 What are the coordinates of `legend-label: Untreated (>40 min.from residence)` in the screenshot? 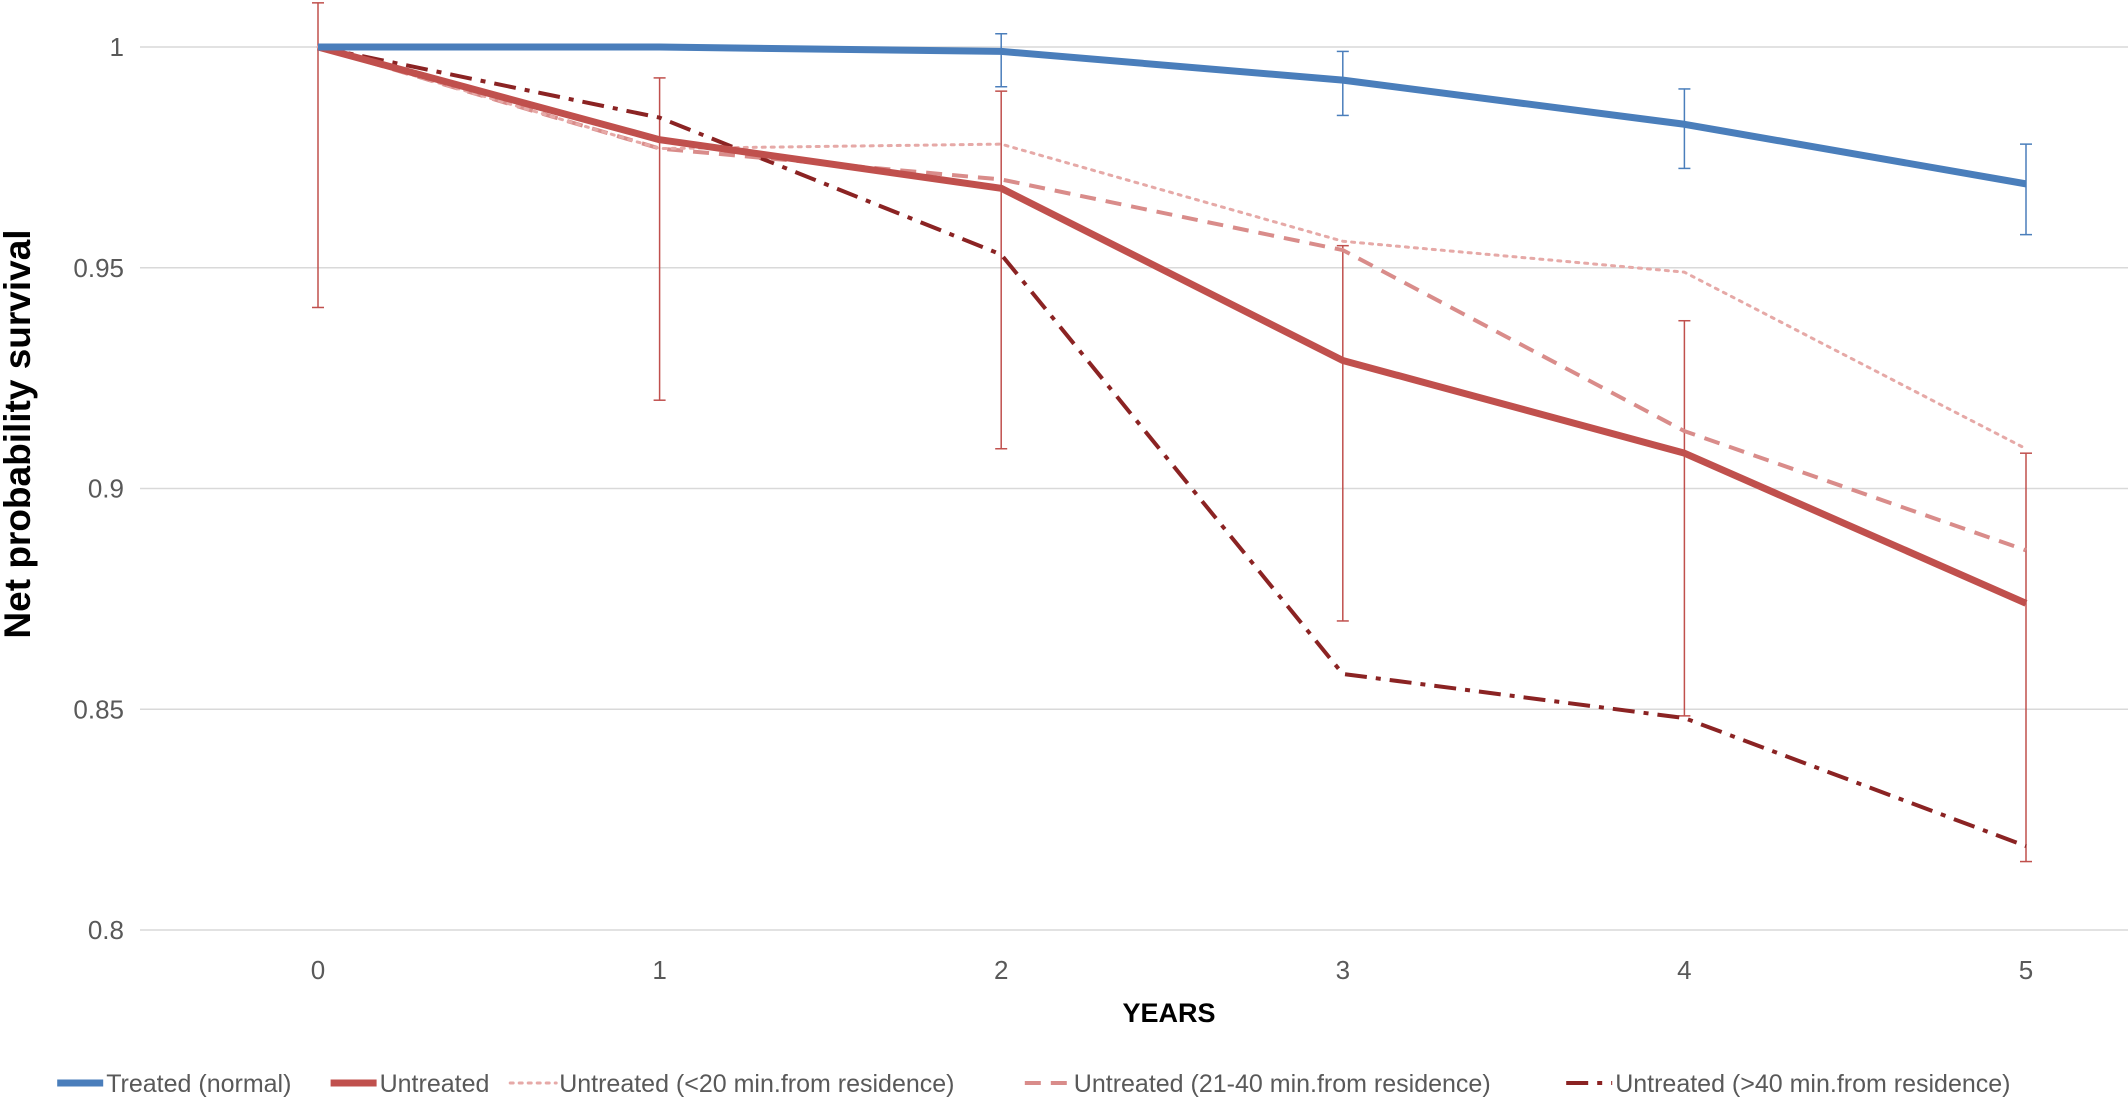 It's located at (1812, 1084).